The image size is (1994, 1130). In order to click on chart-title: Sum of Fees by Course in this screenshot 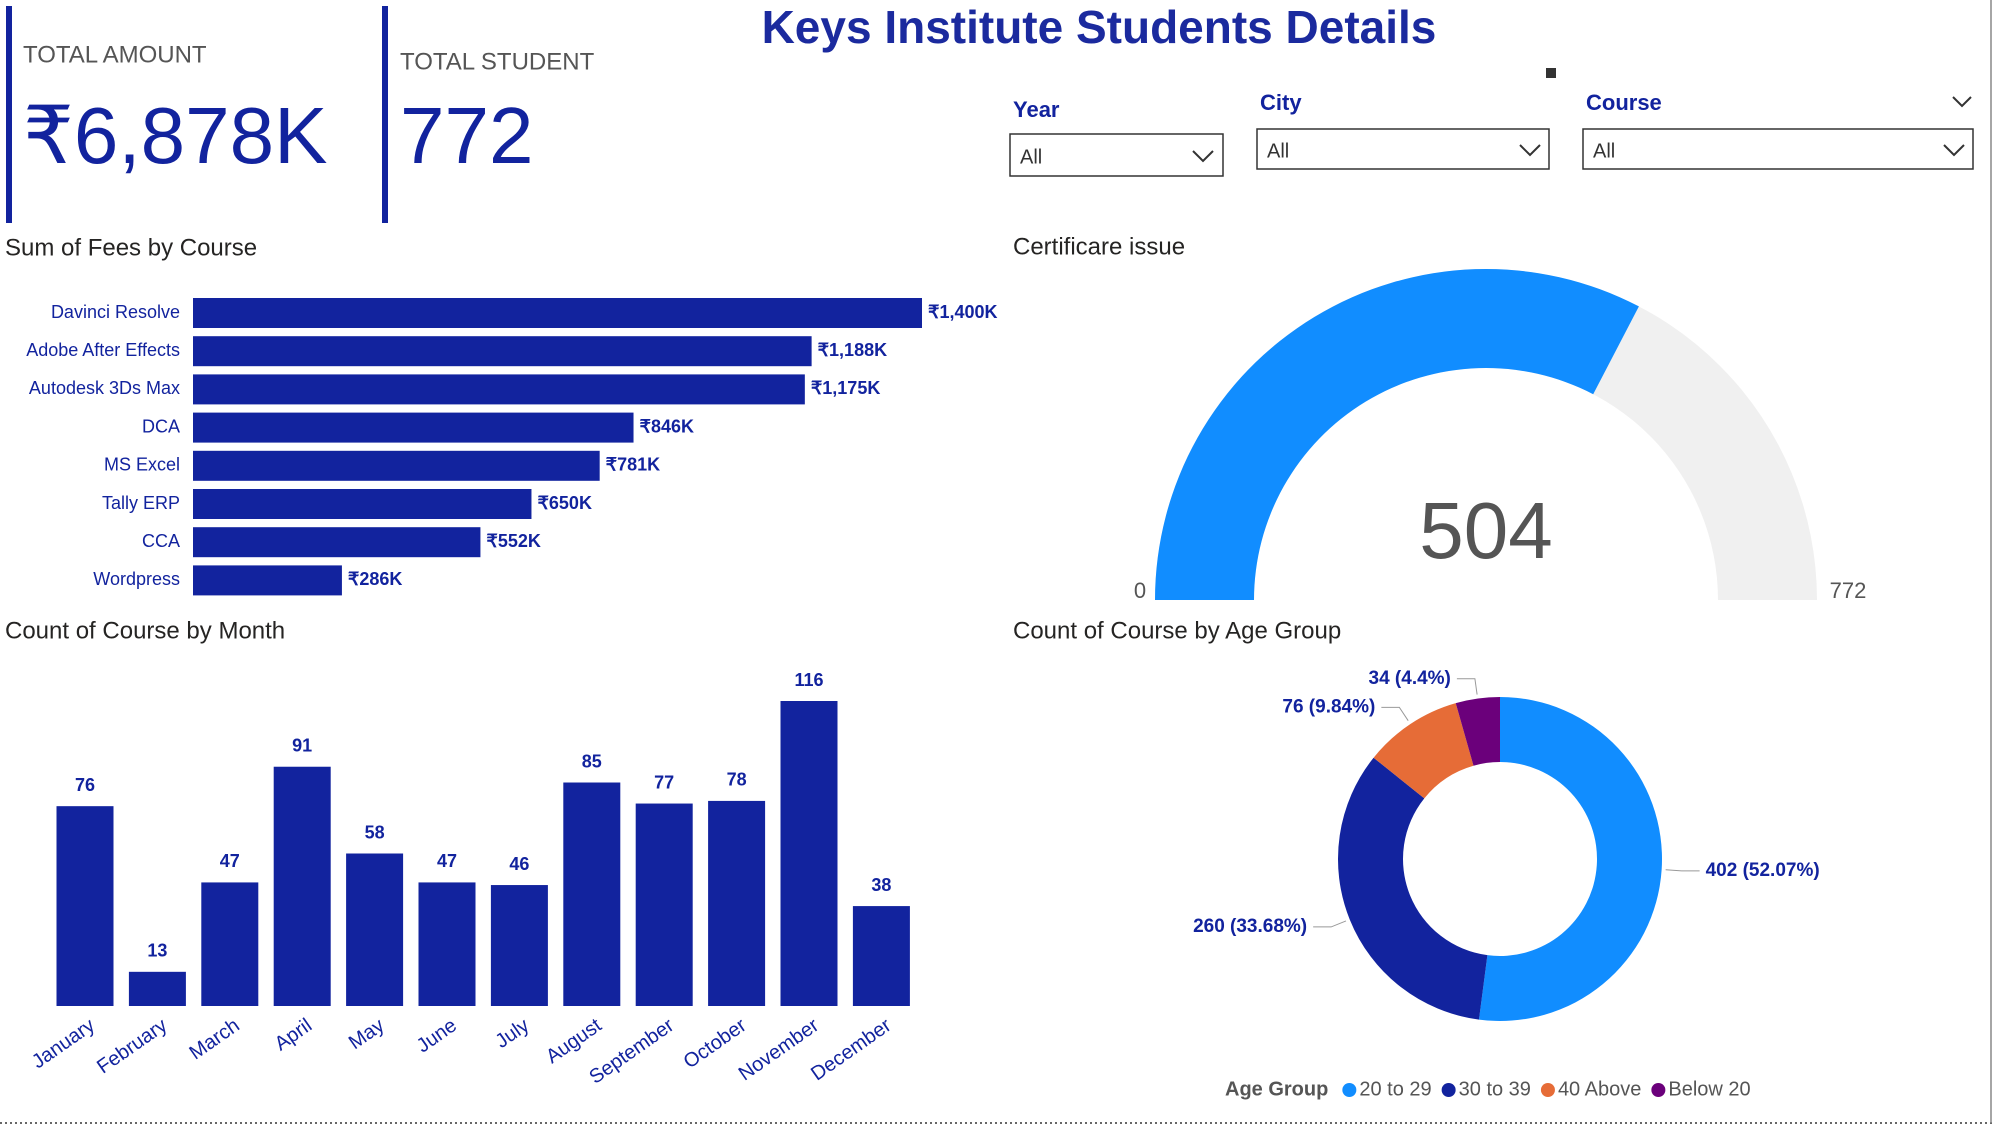, I will do `click(131, 247)`.